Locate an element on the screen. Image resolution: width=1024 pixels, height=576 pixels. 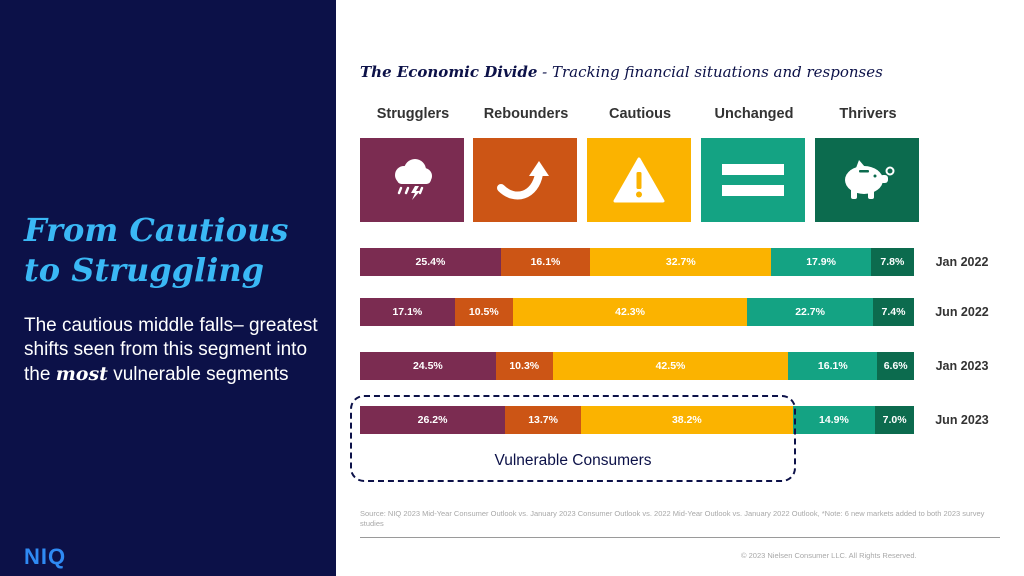
bar-segment-thrivers: 7.0% is located at coordinates (894, 420).